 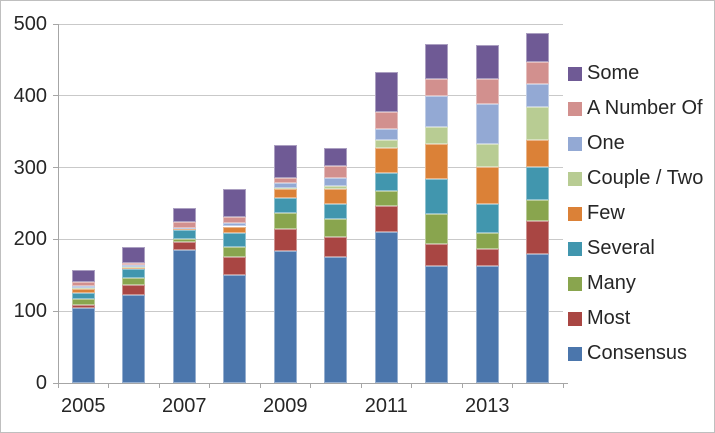 I want to click on bar-segment-some-2010, so click(x=336, y=157).